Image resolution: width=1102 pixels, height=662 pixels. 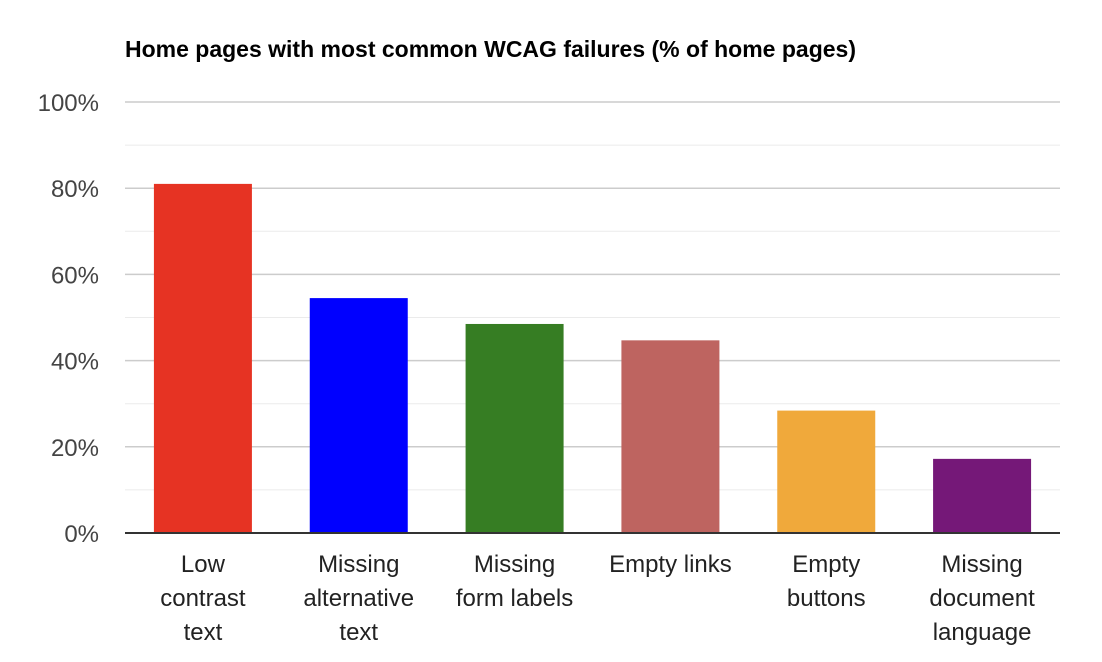 What do you see at coordinates (826, 598) in the screenshot?
I see `category-label-line: buttons` at bounding box center [826, 598].